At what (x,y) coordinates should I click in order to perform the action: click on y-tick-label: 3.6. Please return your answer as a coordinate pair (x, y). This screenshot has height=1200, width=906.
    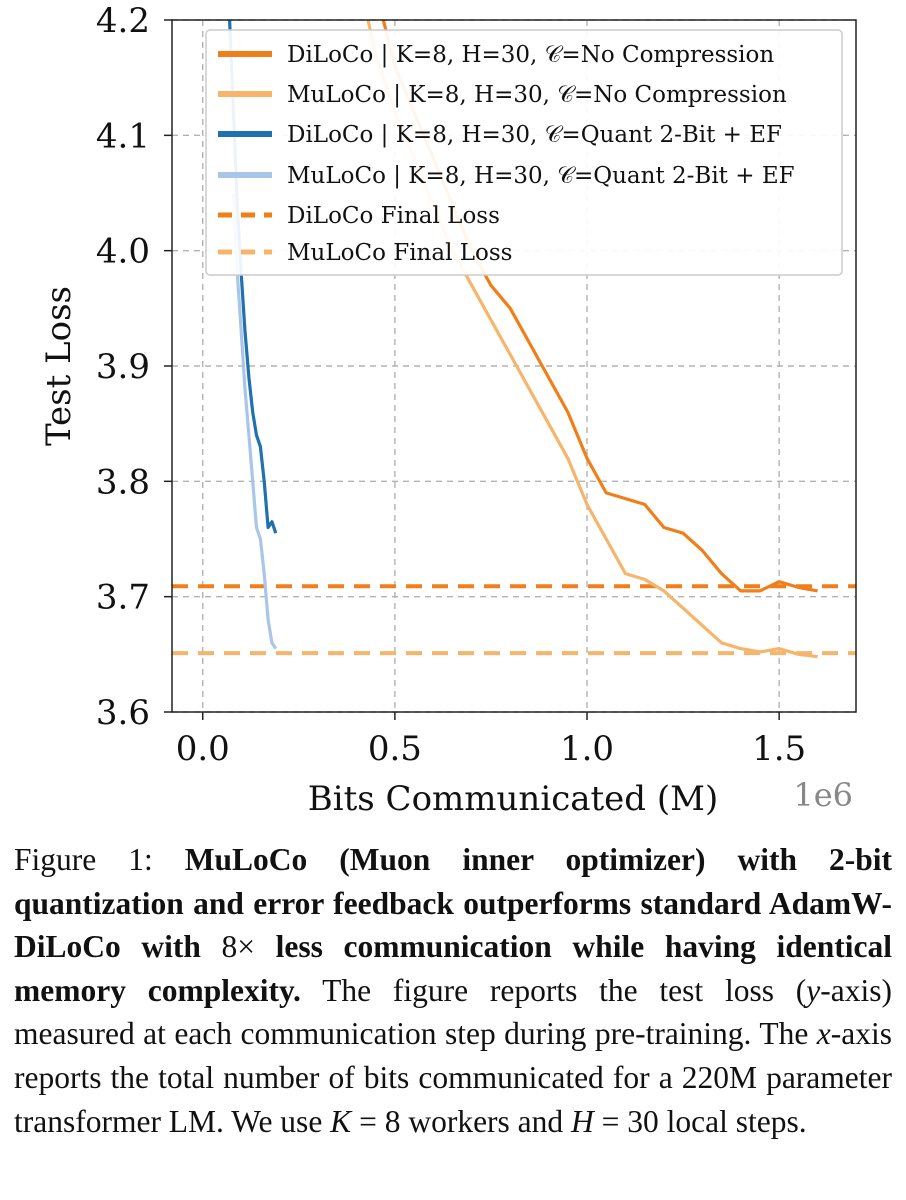
    Looking at the image, I should click on (123, 713).